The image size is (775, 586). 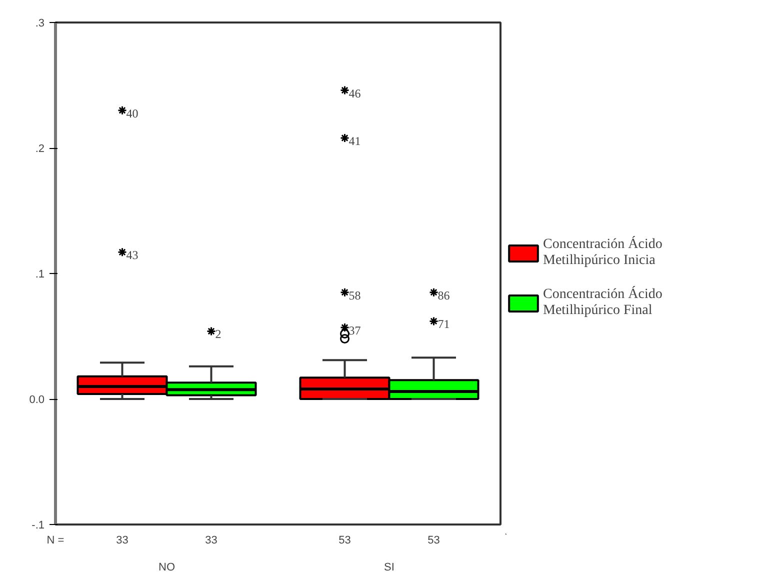 I want to click on annotation: 71, so click(x=444, y=324).